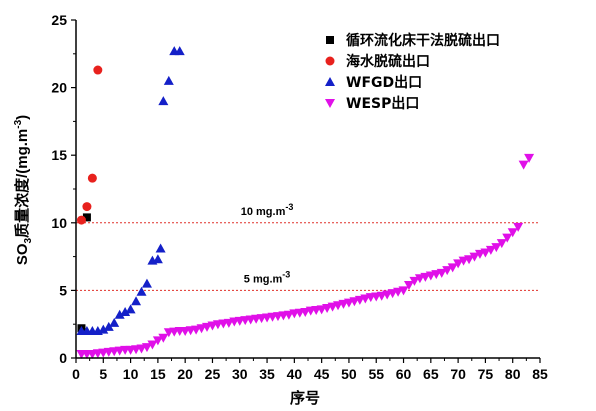 The image size is (596, 411). I want to click on reference-line-label-0: 10 mg.m-3, so click(267, 210).